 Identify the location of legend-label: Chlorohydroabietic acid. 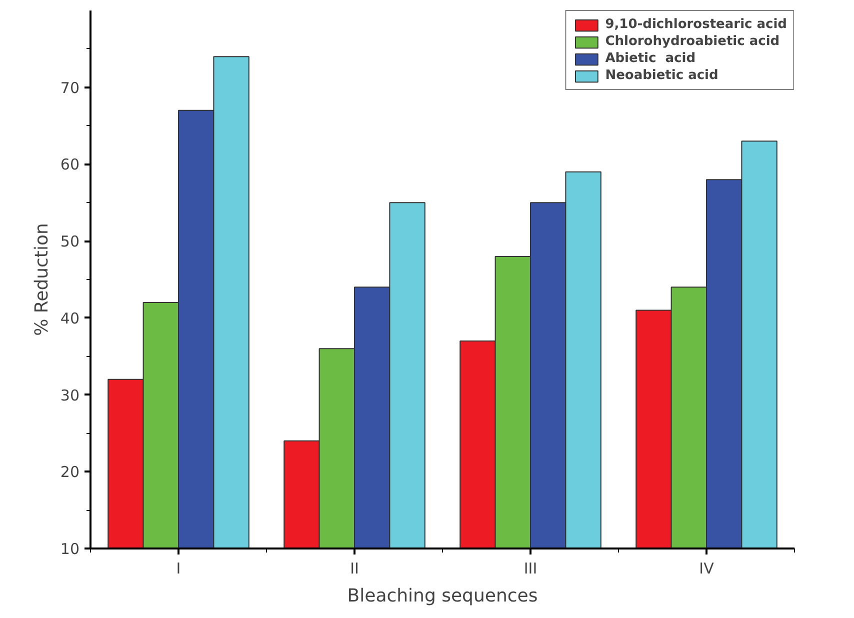
(692, 41).